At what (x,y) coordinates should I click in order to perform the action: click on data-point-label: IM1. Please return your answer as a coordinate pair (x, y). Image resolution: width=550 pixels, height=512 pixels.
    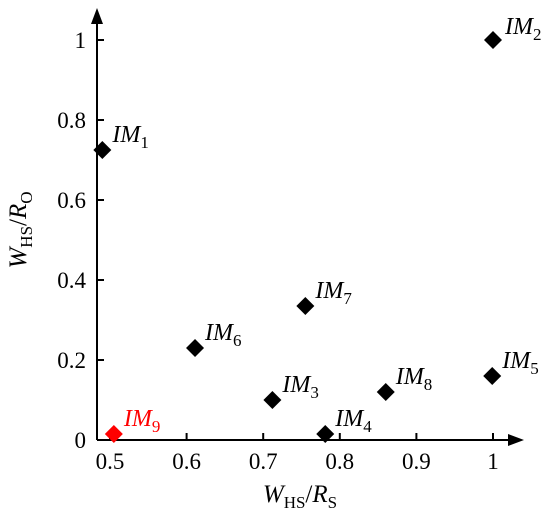
    Looking at the image, I should click on (129, 137).